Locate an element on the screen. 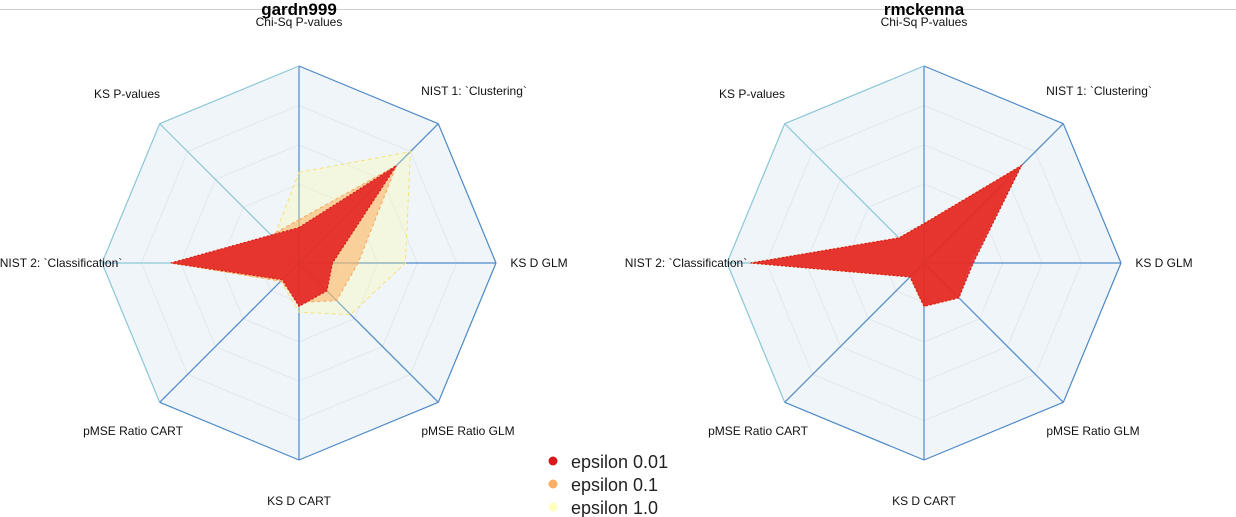 This screenshot has height=517, width=1236. top-divider is located at coordinates (618, 9).